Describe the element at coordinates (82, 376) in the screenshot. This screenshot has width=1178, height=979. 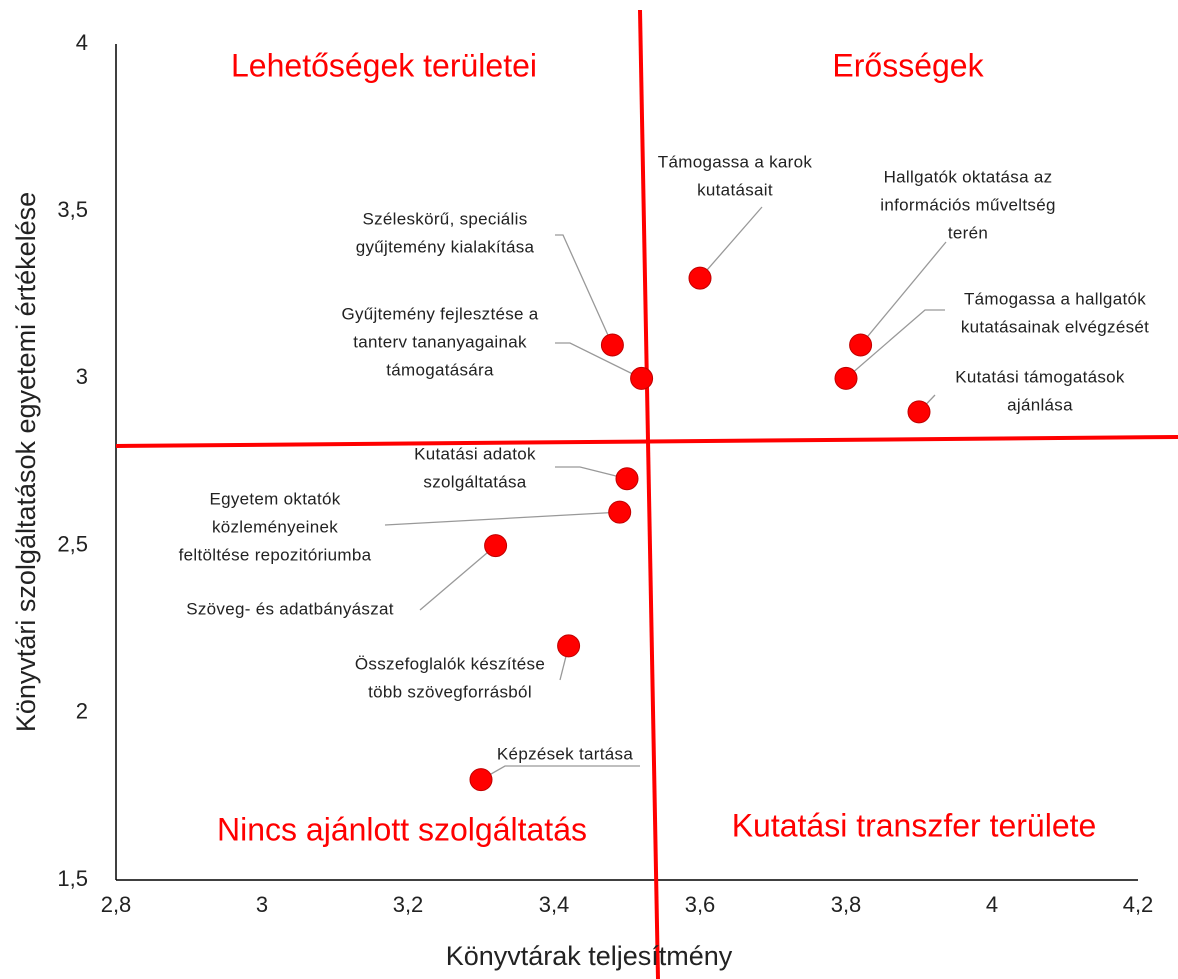
I see `y-tick-label: 3` at that location.